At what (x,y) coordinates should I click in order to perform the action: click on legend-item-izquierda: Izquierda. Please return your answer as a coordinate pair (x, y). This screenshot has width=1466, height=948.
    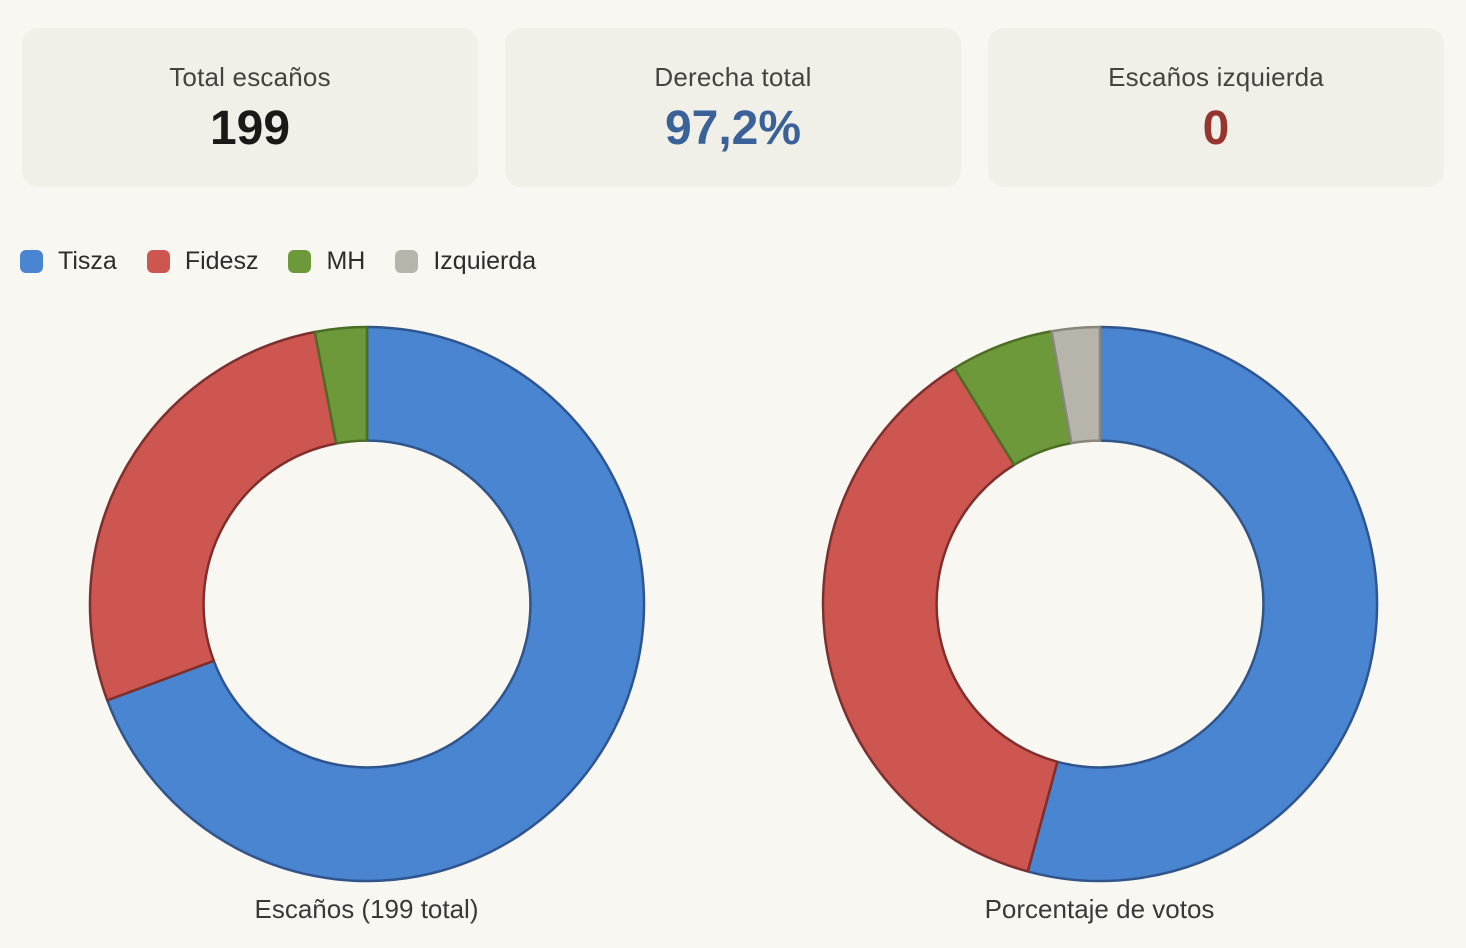
    Looking at the image, I should click on (465, 261).